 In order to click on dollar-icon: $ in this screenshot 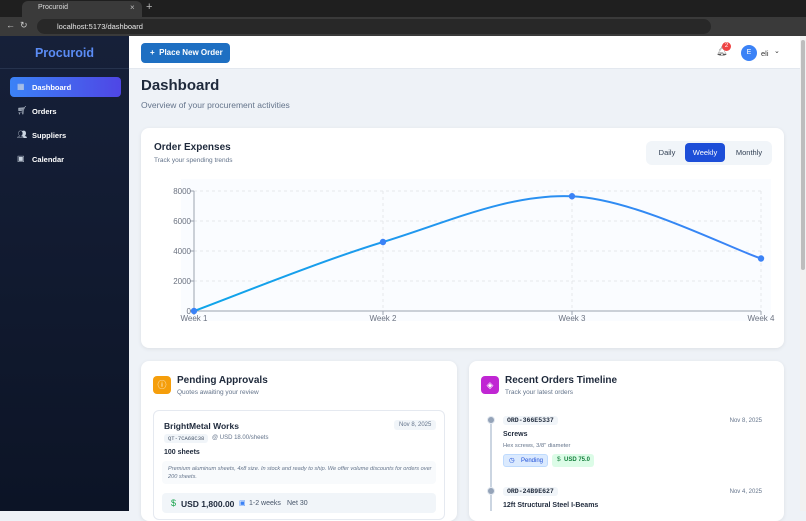, I will do `click(174, 503)`.